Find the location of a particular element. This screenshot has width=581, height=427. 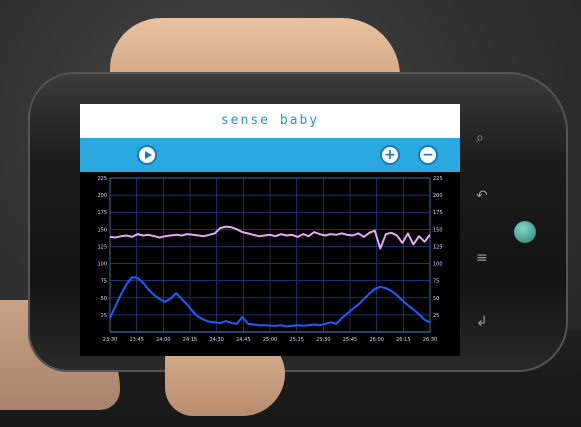

x-tick-label: 23:45 is located at coordinates (136, 340).